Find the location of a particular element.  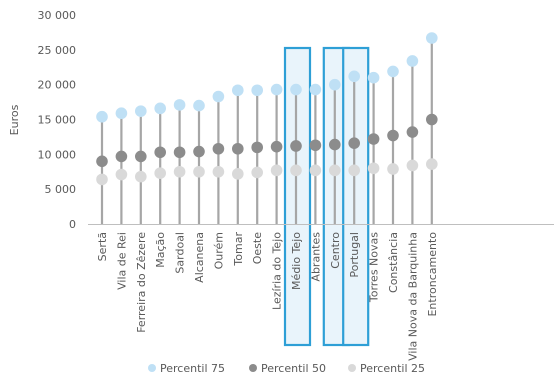

x-tick-label: Abrantes is located at coordinates (315, 257).